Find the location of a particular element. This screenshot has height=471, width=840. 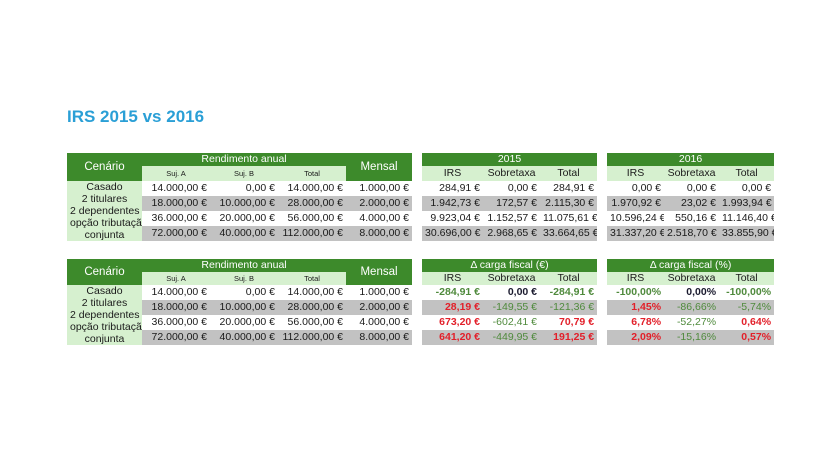

delta-pct-header: Δ carga fiscal (%) is located at coordinates (691, 265).